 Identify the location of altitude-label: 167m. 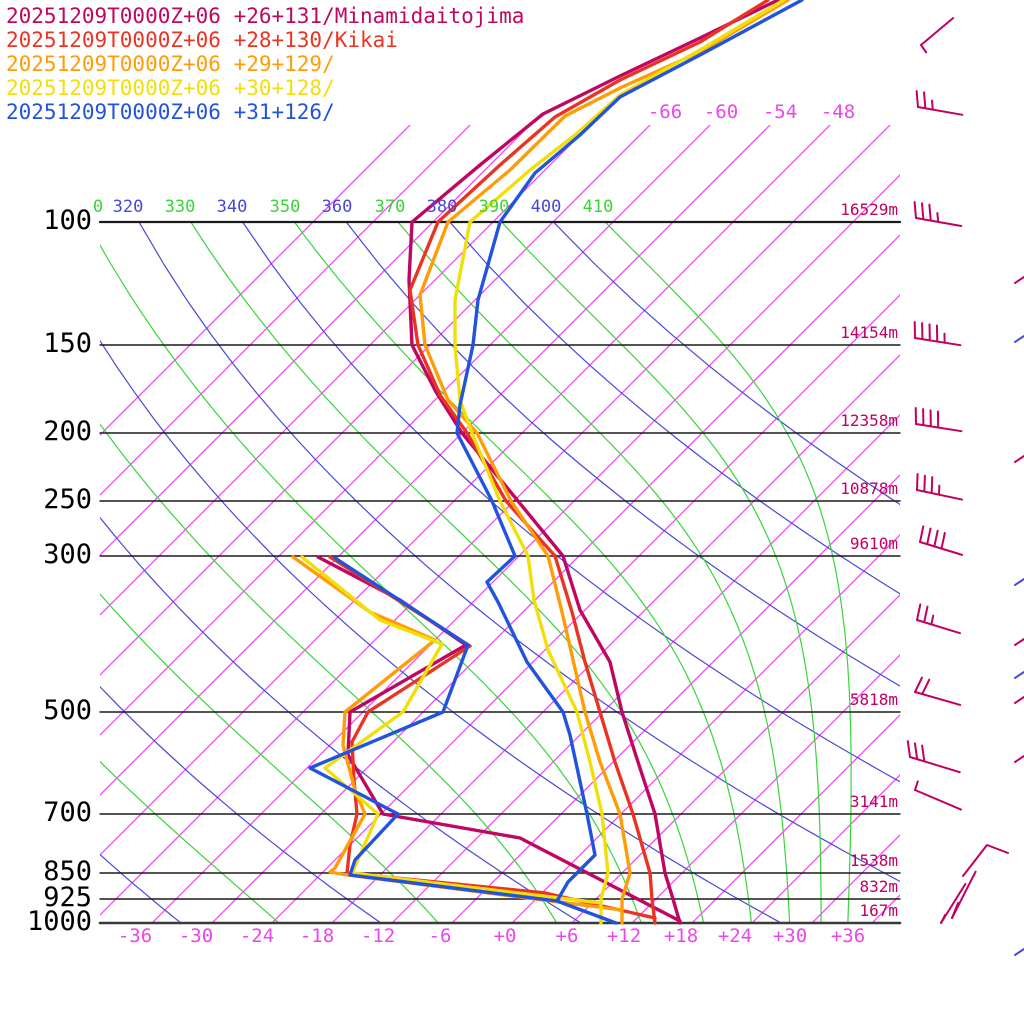
(878, 910).